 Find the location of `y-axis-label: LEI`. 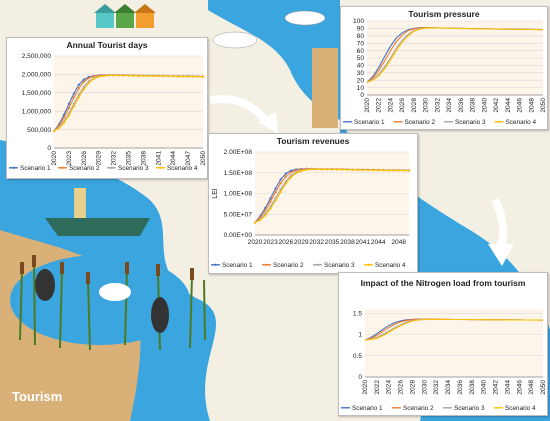

y-axis-label: LEI is located at coordinates (215, 193).